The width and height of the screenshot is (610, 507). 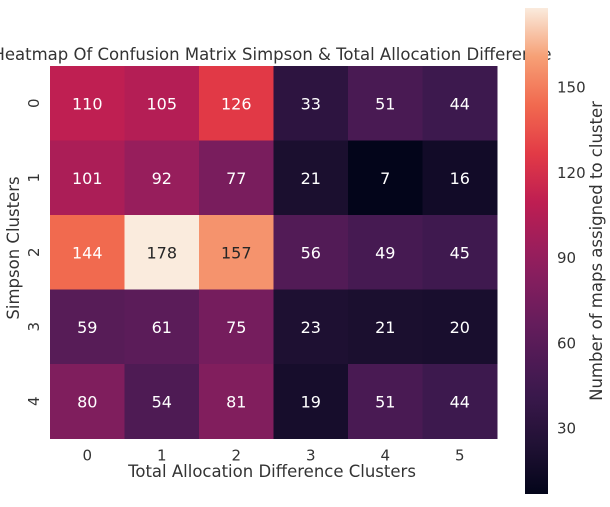 I want to click on cell-value-label: 110, so click(x=87, y=103).